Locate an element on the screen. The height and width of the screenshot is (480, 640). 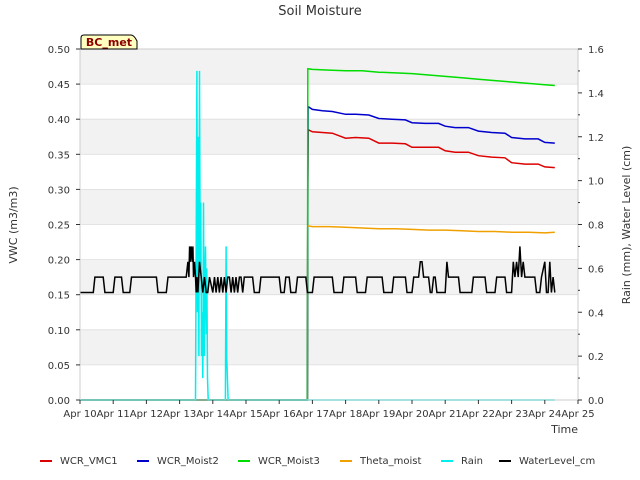
x-tick-label: Apr 24 is located at coordinates (544, 414).